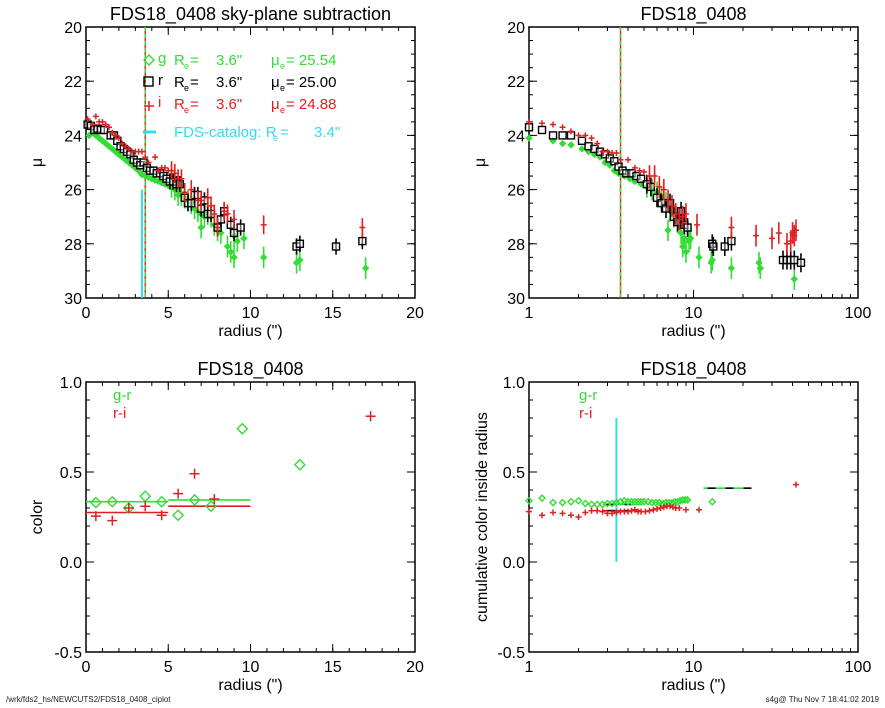  What do you see at coordinates (529, 667) in the screenshot?
I see `x-tick-label: 1` at bounding box center [529, 667].